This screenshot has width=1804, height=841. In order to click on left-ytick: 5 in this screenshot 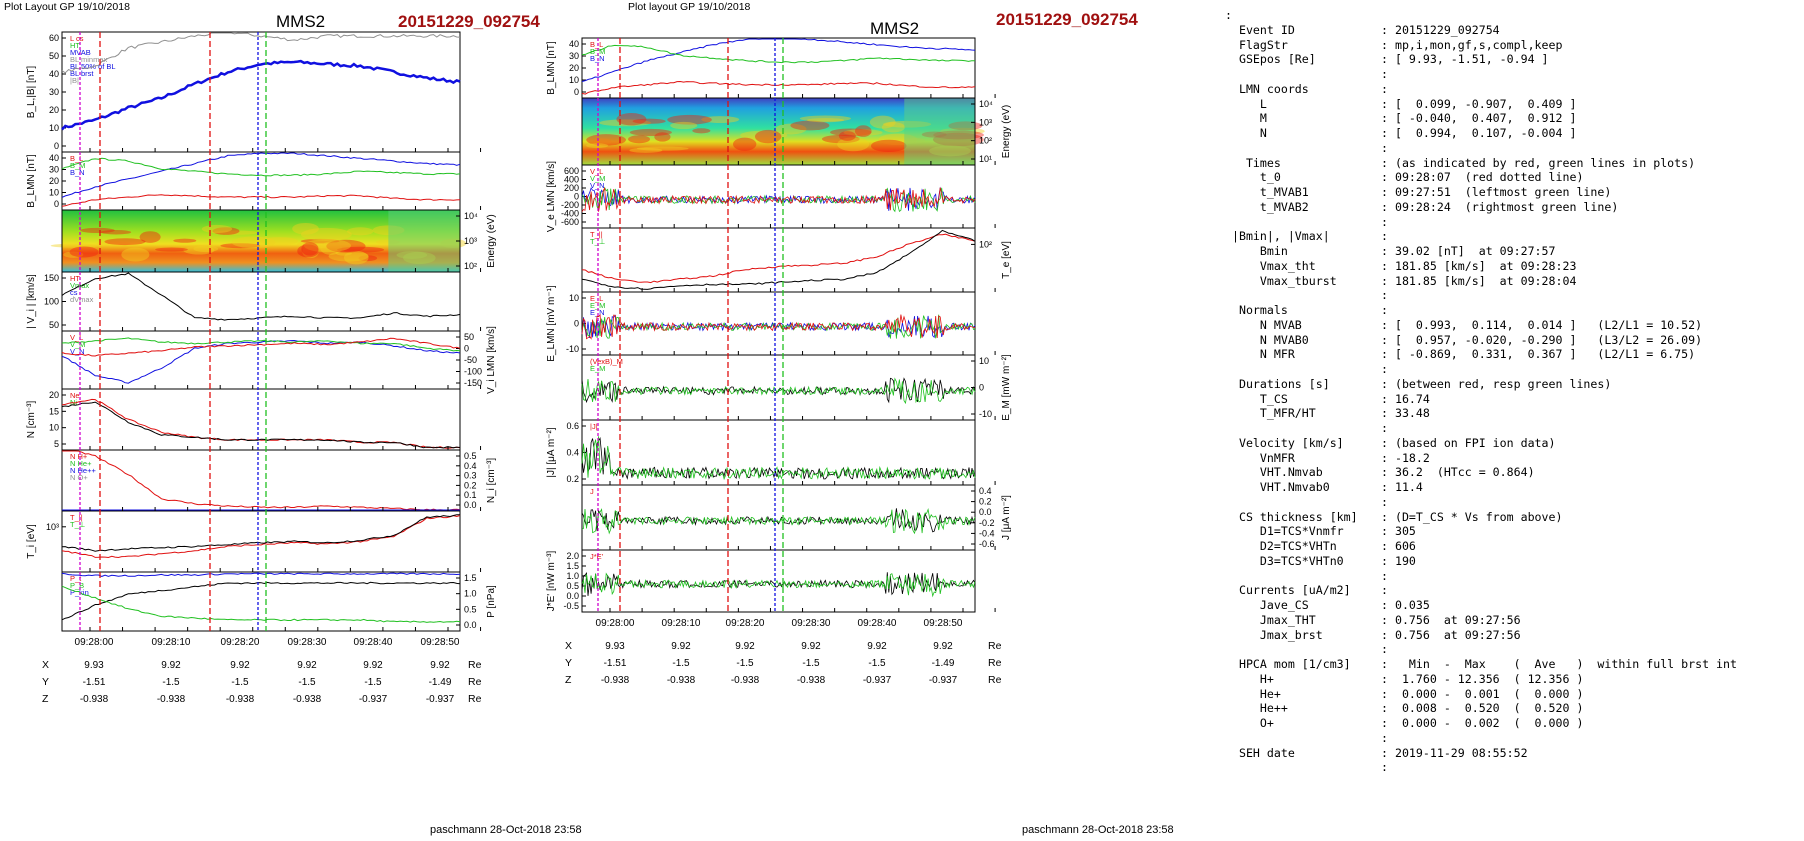, I will do `click(56, 444)`.